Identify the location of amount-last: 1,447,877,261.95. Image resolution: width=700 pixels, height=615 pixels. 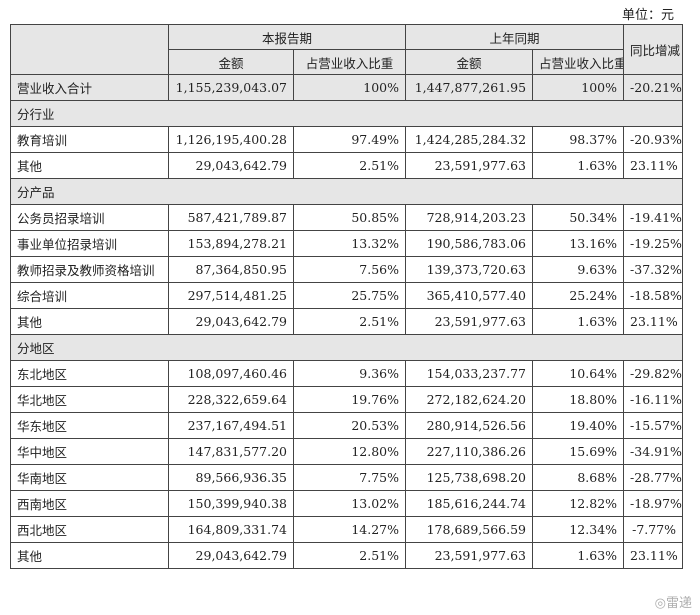
(469, 87).